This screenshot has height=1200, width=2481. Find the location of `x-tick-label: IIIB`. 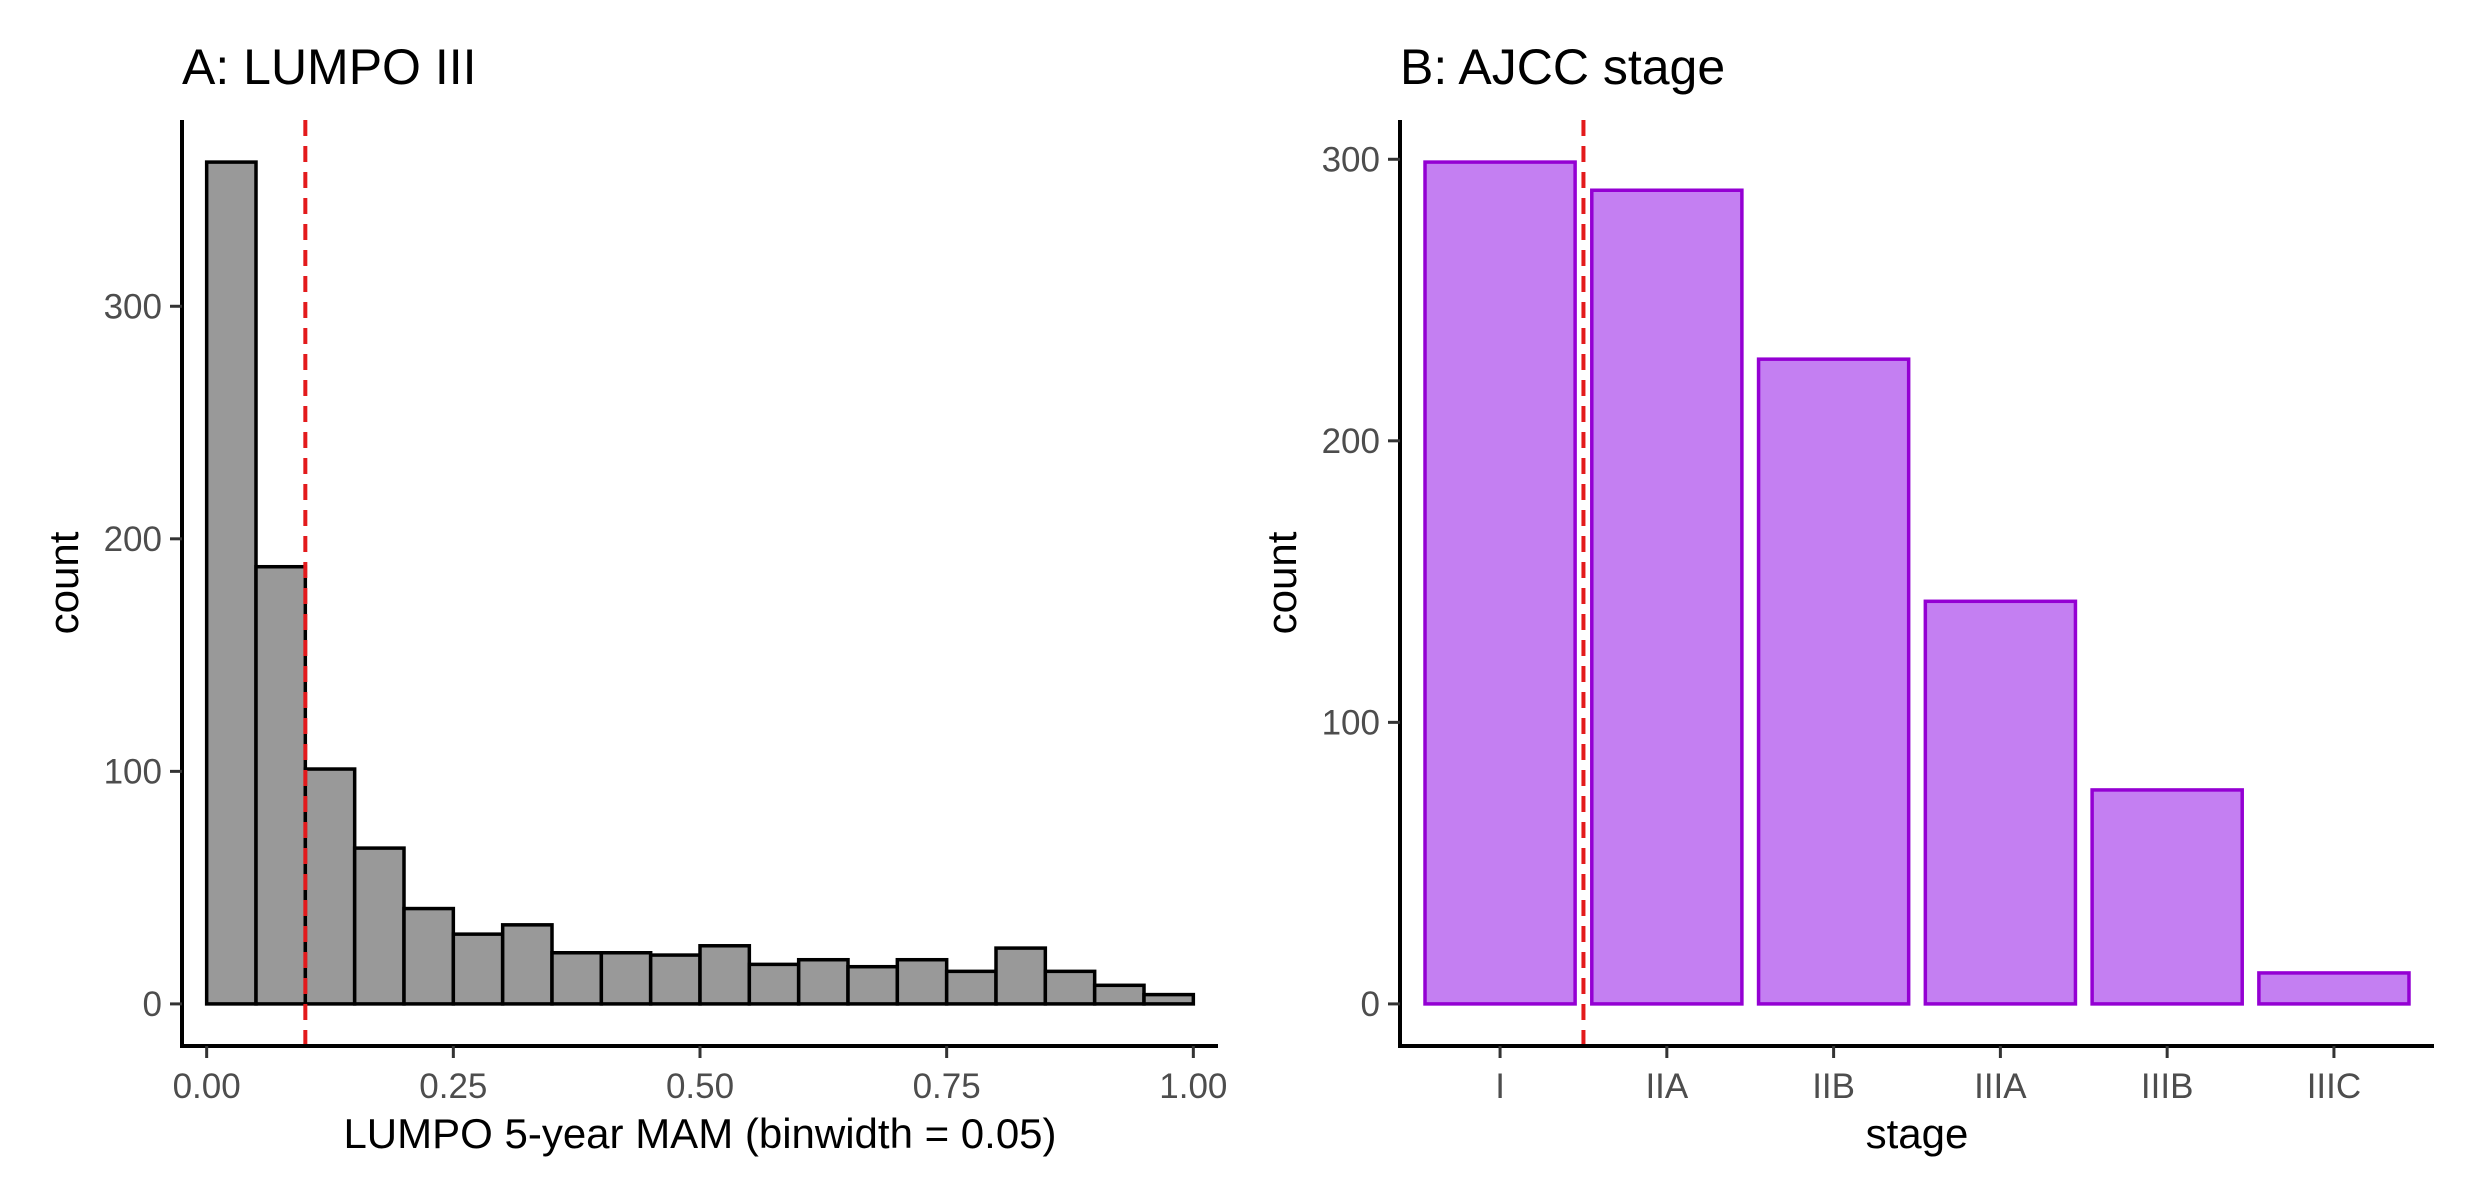

x-tick-label: IIIB is located at coordinates (2167, 1086).